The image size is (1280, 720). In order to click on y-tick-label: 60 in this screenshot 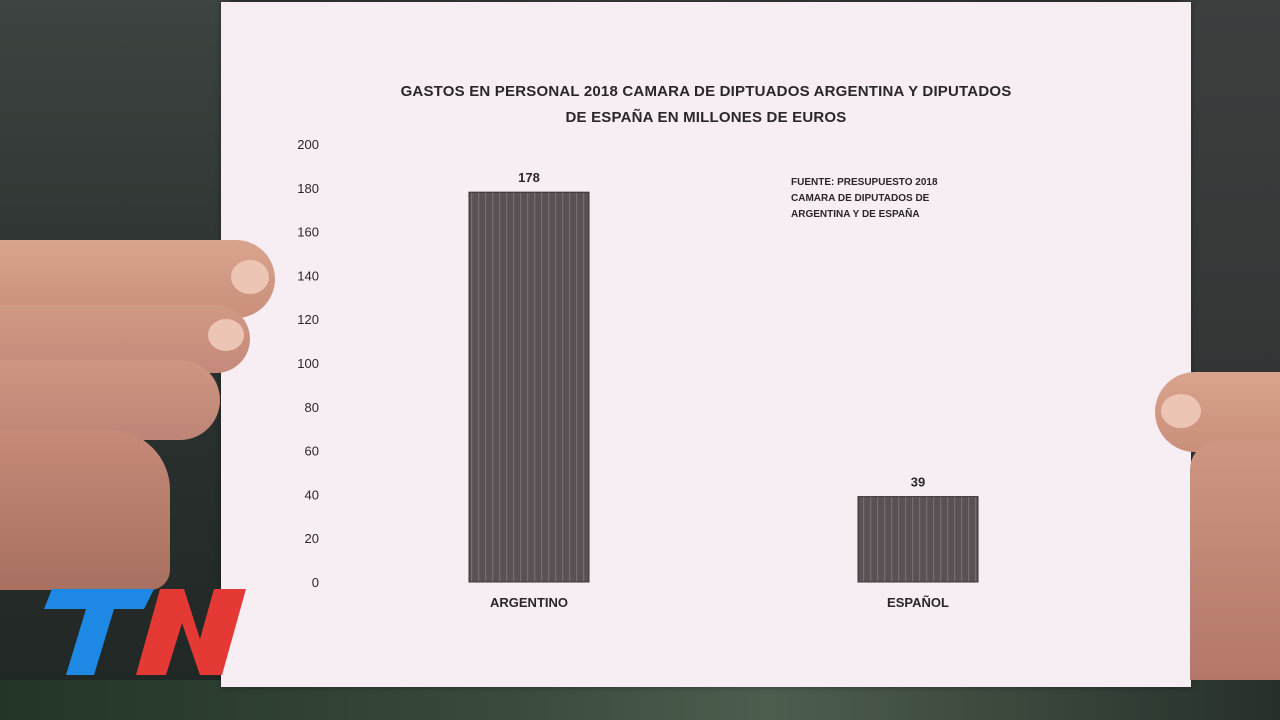, I will do `click(312, 451)`.